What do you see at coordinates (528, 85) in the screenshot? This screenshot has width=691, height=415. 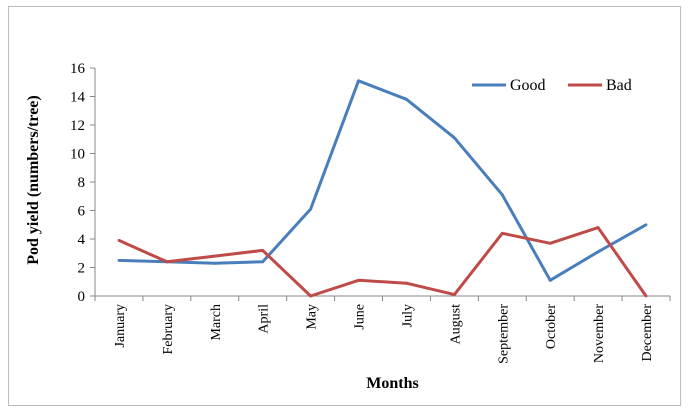 I see `legend-label-good: Good` at bounding box center [528, 85].